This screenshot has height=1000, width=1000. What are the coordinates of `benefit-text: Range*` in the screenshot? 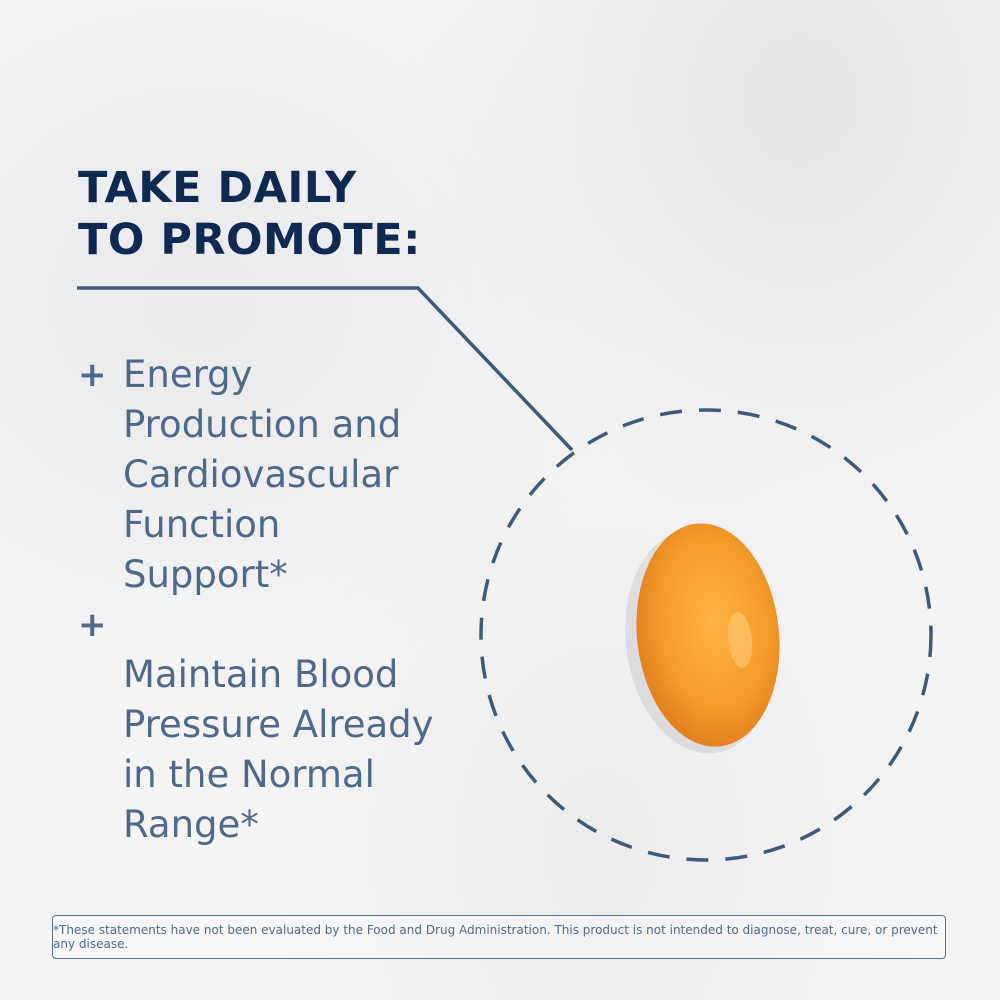 It's located at (191, 824).